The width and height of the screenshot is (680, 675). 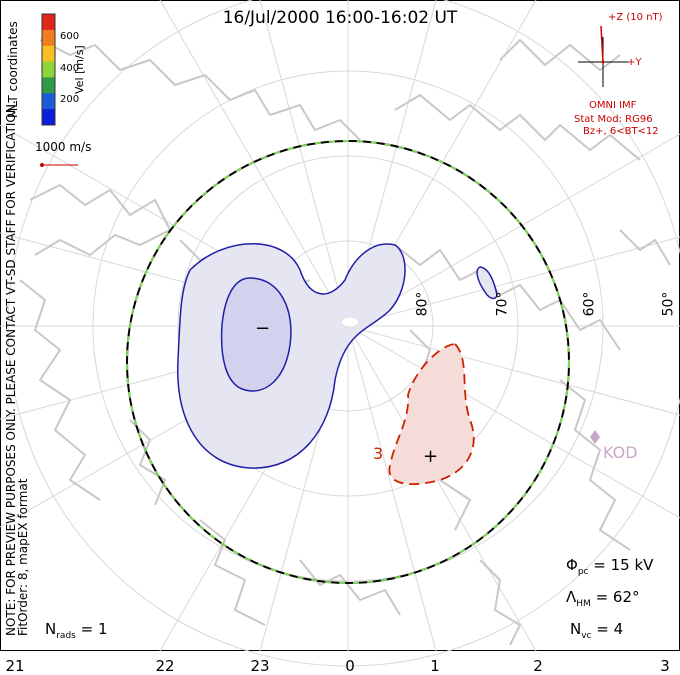 What do you see at coordinates (378, 453) in the screenshot?
I see `contour-value-label: 3` at bounding box center [378, 453].